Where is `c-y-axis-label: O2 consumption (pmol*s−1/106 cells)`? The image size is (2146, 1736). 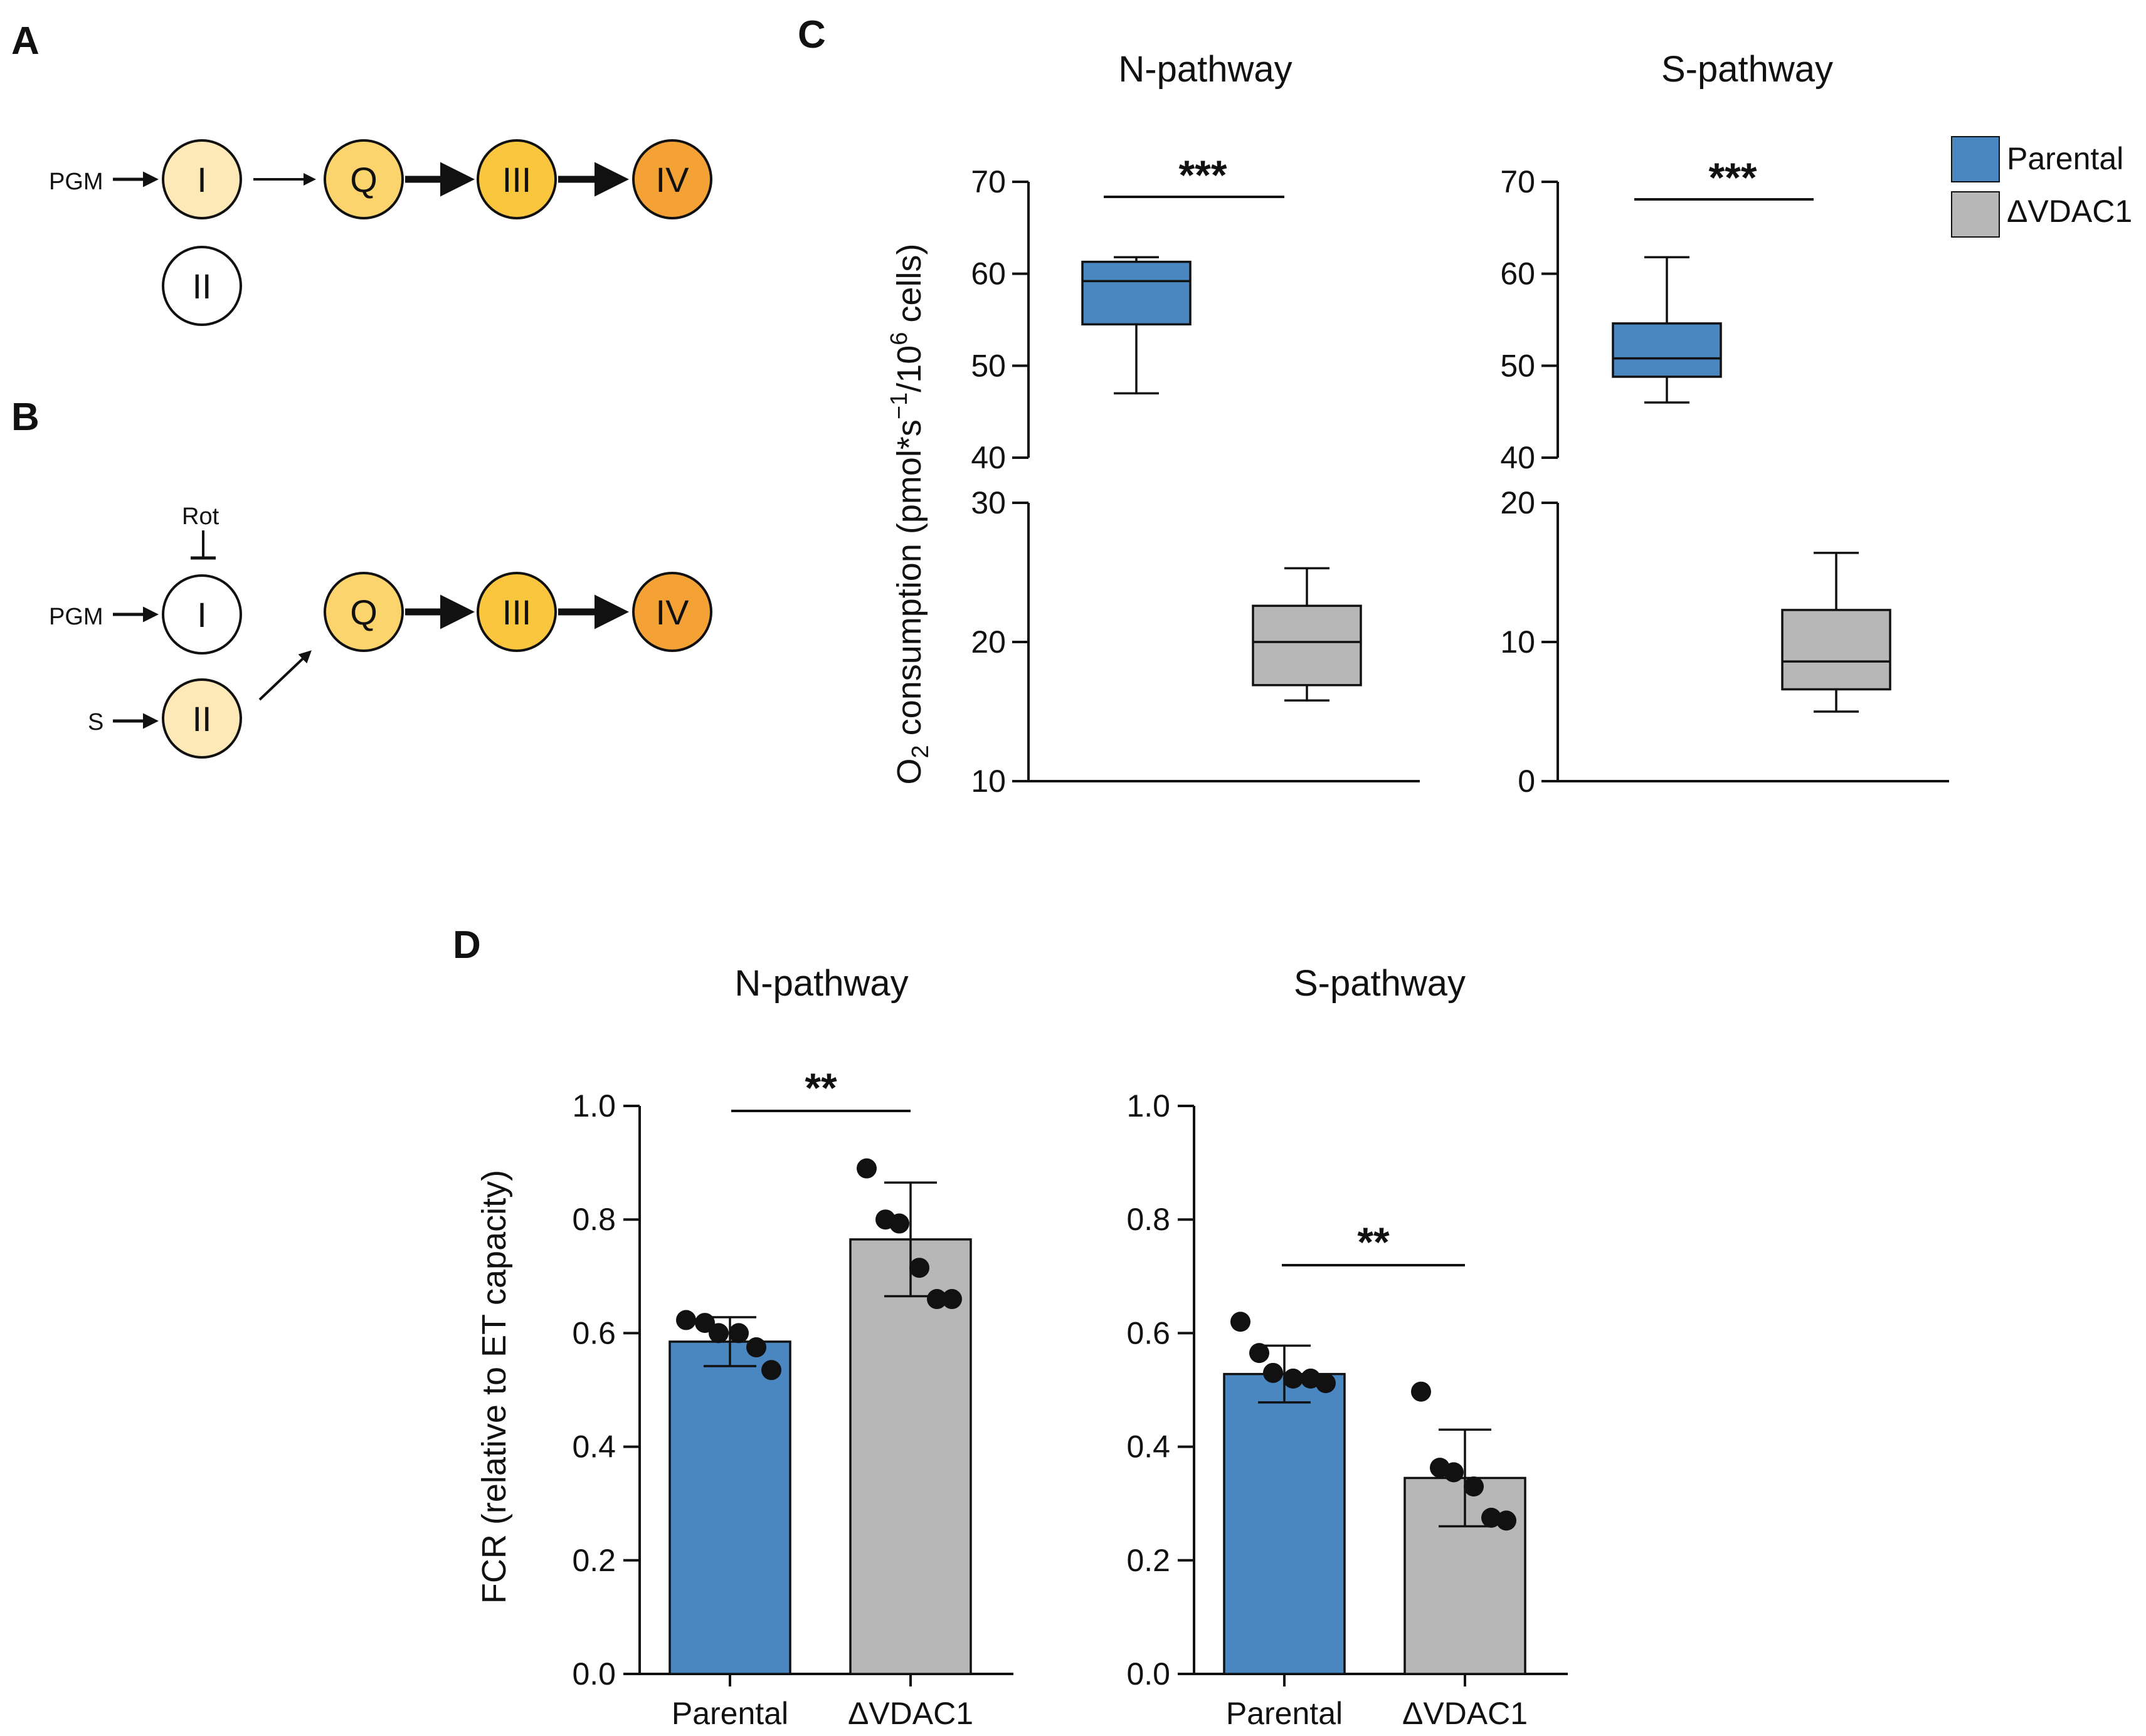
c-y-axis-label: O2 consumption (pmol*s−1/106 cells) is located at coordinates (910, 514).